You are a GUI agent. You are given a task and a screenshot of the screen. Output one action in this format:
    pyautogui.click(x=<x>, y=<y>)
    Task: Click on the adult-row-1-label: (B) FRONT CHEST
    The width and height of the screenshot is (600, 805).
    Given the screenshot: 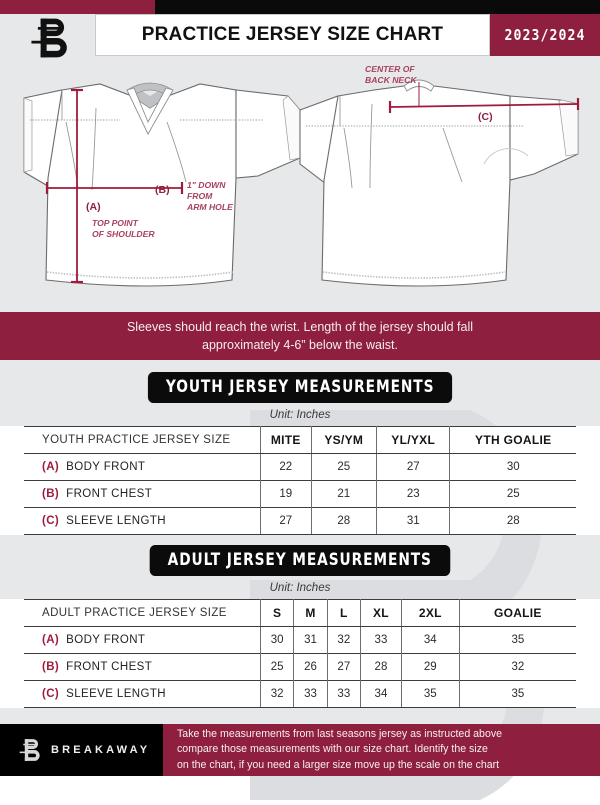 What is the action you would take?
    pyautogui.click(x=142, y=667)
    